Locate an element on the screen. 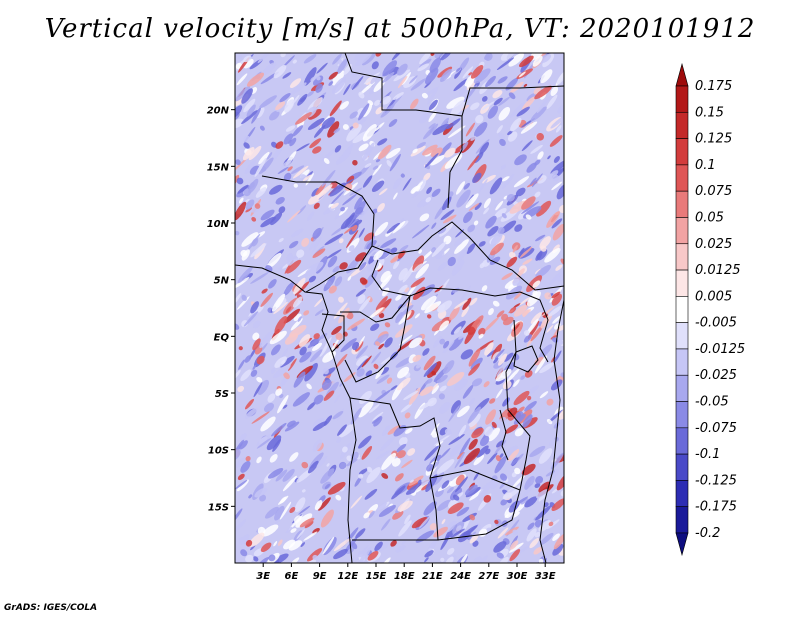  colorbar-label: 0.005 is located at coordinates (713, 296).